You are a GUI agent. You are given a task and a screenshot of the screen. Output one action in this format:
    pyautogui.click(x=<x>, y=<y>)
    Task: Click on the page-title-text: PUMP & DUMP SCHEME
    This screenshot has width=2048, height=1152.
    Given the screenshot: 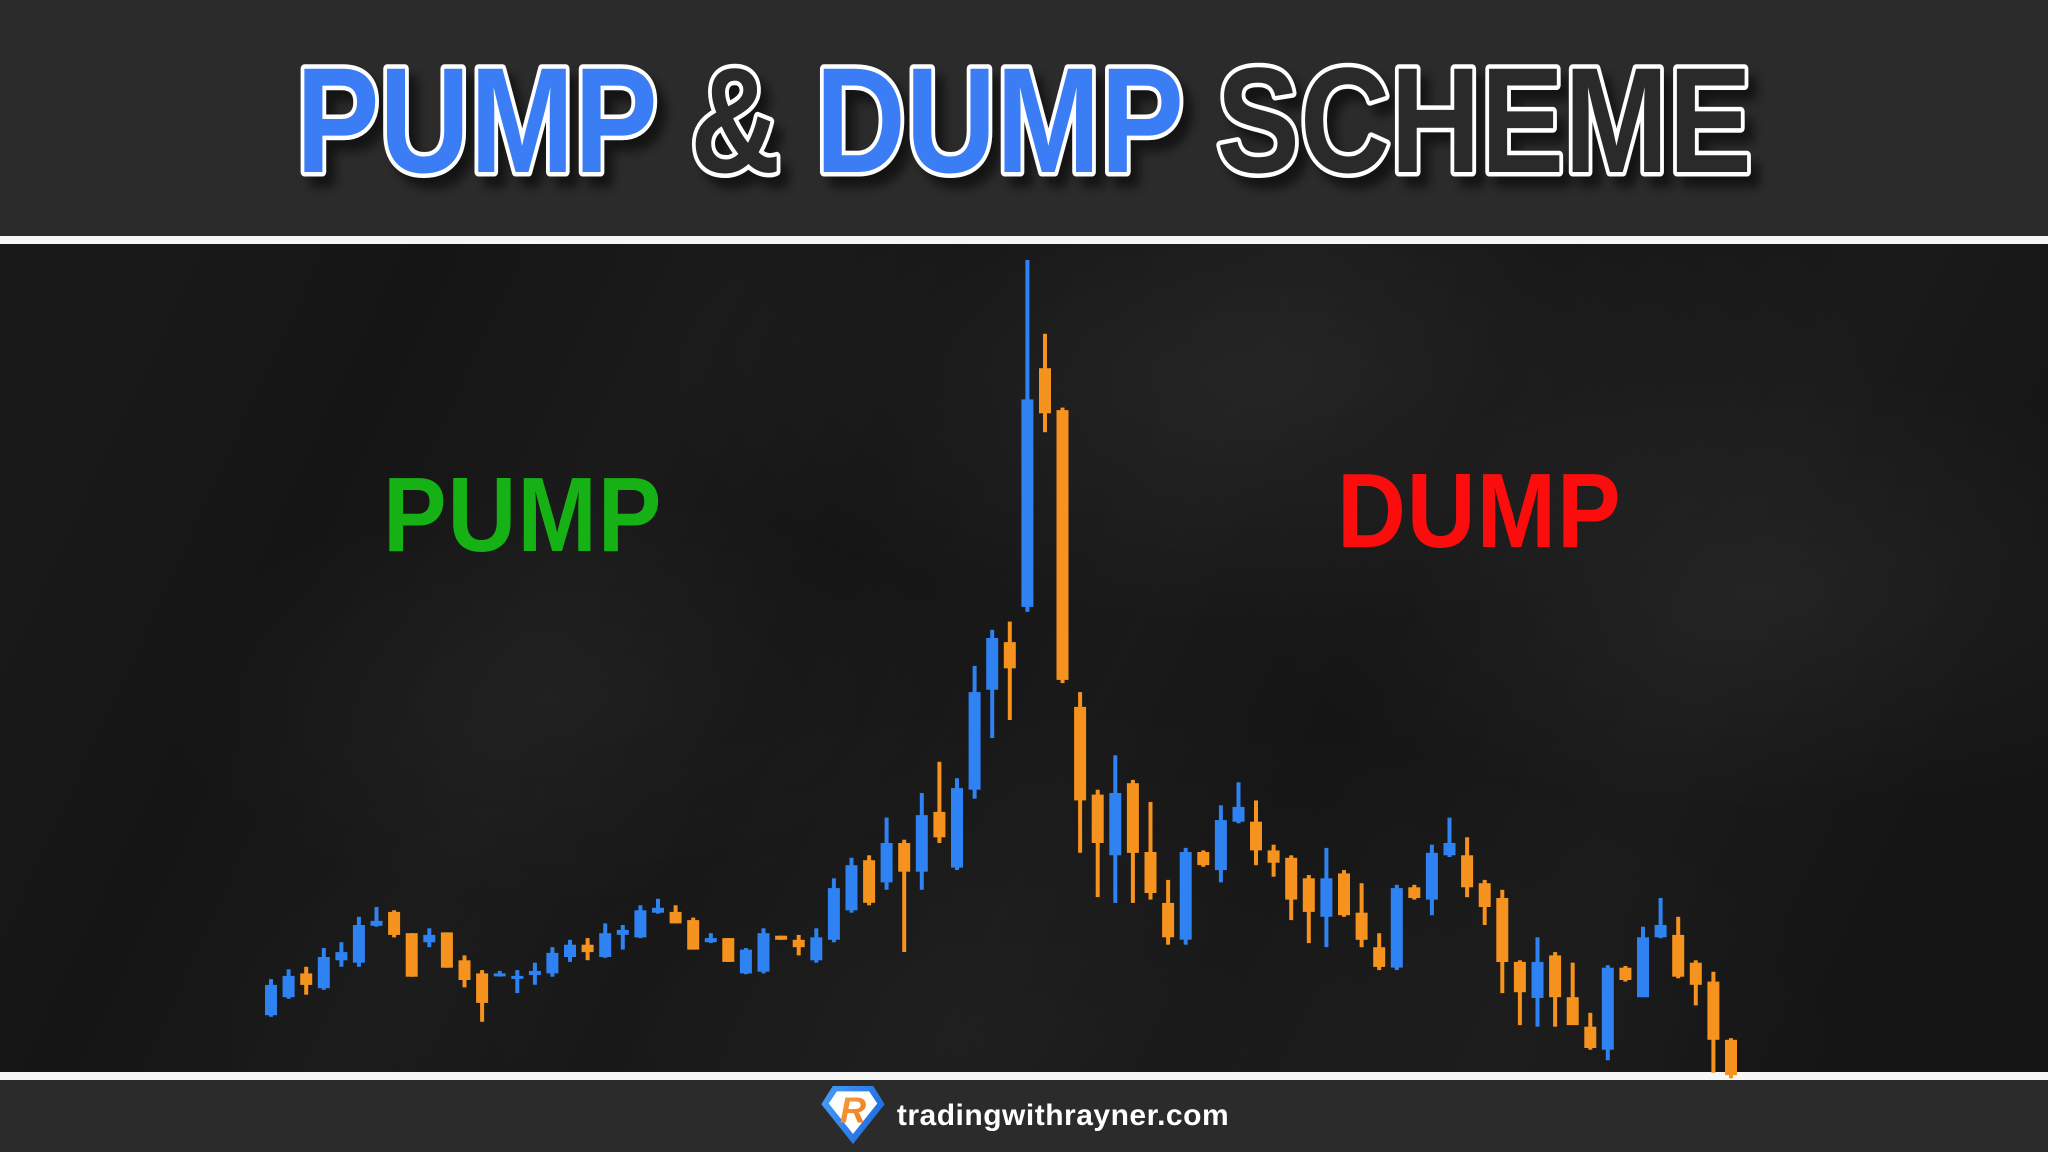 What is the action you would take?
    pyautogui.click(x=1024, y=120)
    